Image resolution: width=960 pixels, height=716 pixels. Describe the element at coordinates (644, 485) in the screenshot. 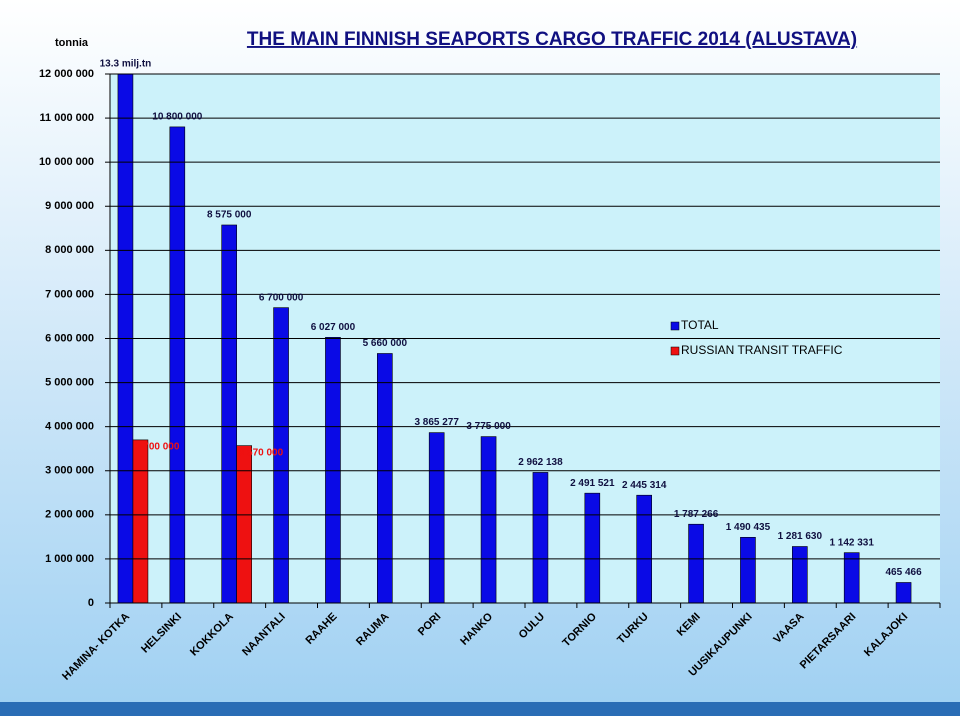

I see `data-label: 2 445 314` at that location.